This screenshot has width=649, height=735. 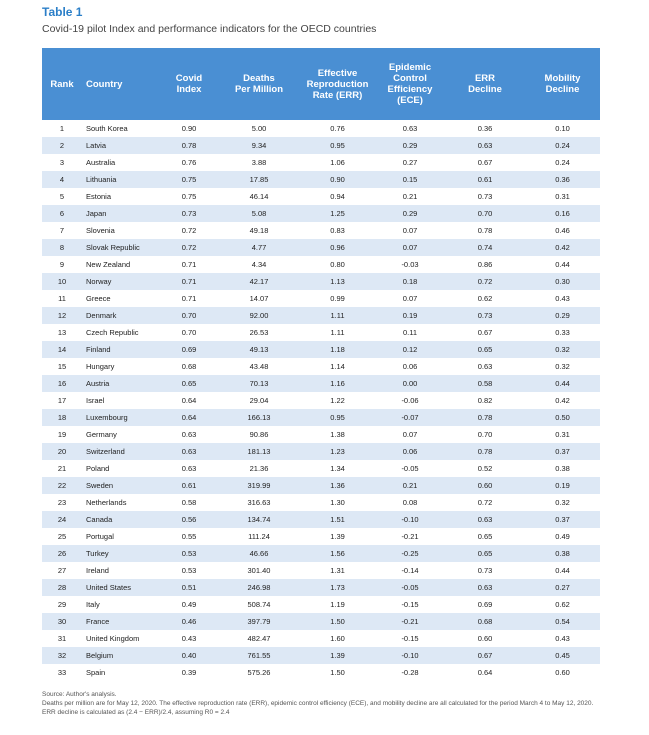 I want to click on table-cell: 0.11, so click(x=410, y=332).